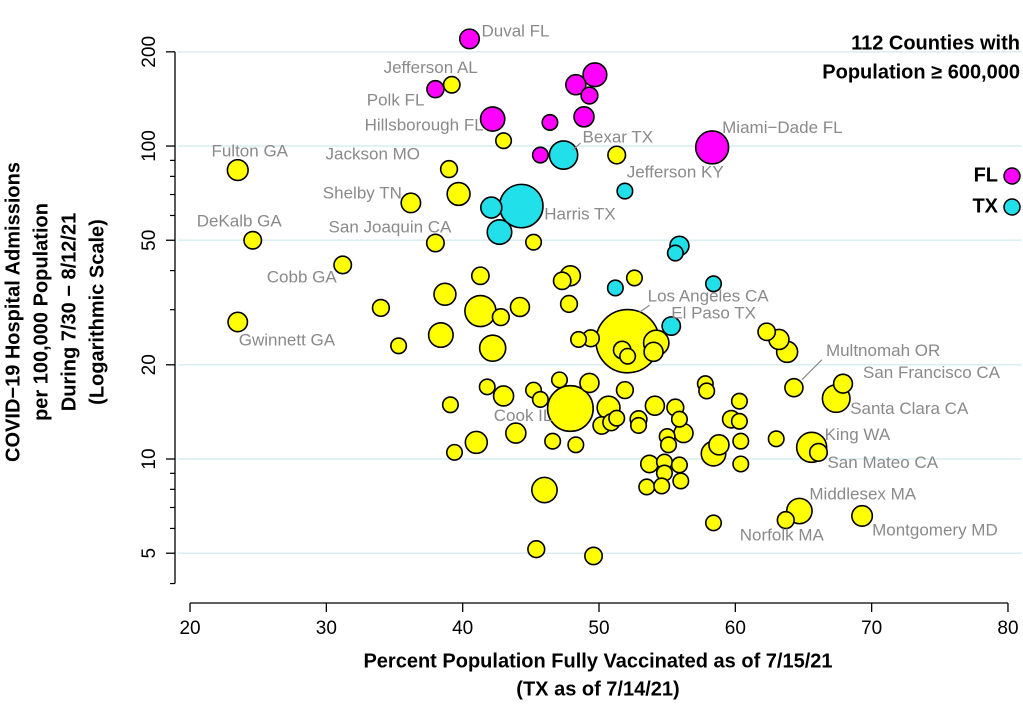 The image size is (1023, 711). Describe the element at coordinates (735, 628) in the screenshot. I see `x-tick-label: 60` at that location.